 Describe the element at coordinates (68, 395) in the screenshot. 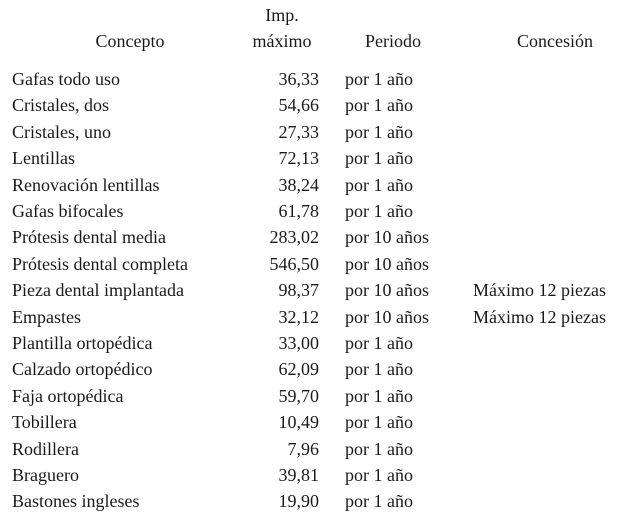

I see `concept: Faja ortopédica` at that location.